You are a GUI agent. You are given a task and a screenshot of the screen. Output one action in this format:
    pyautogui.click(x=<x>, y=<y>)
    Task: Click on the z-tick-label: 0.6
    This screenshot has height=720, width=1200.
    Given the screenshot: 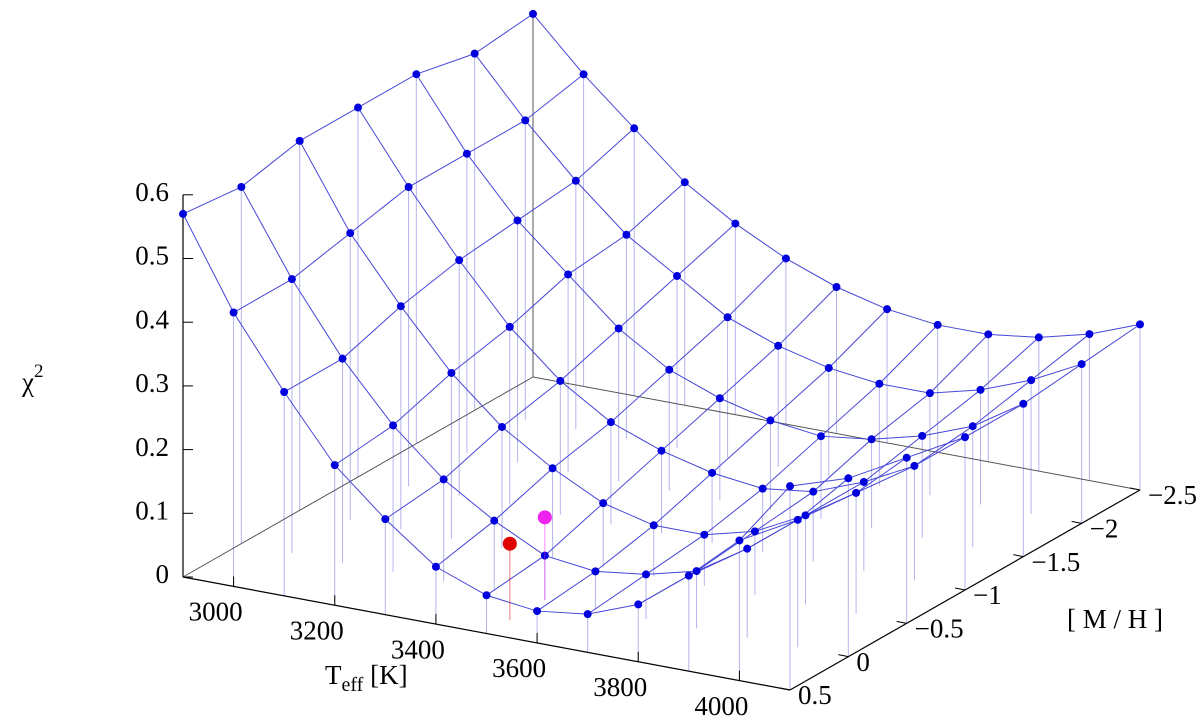 What is the action you would take?
    pyautogui.click(x=152, y=192)
    